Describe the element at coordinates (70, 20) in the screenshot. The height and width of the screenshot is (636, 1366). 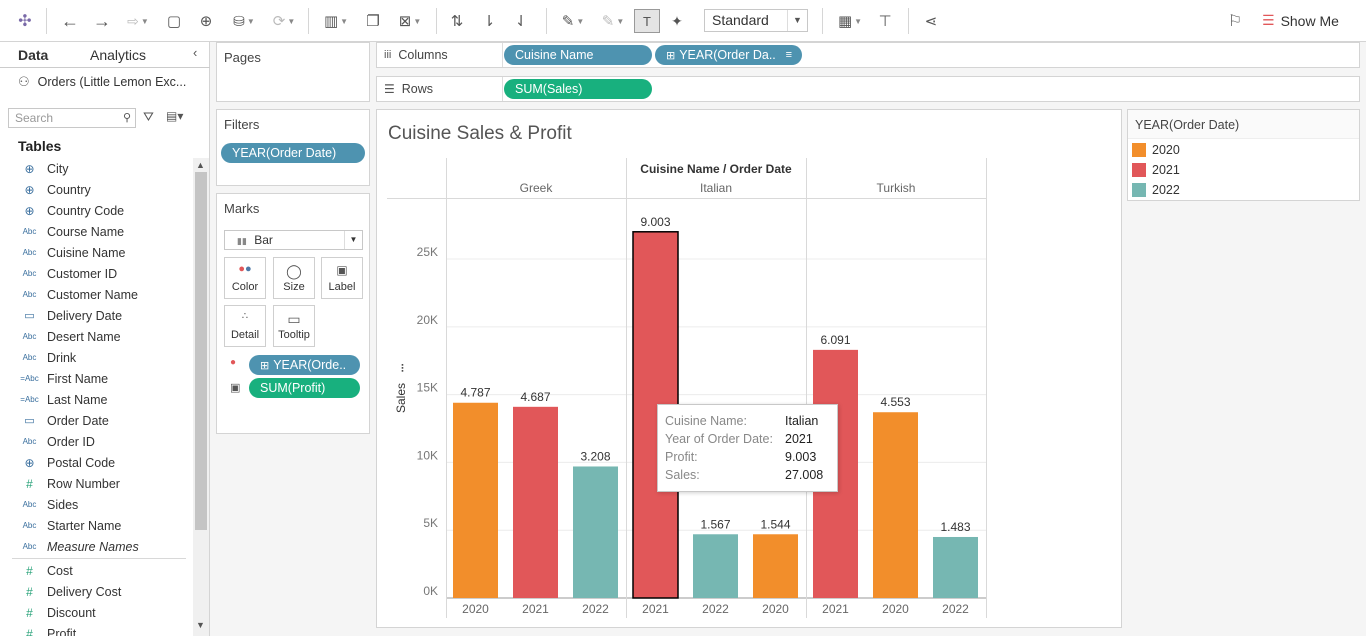
I see `undo-icon: ←` at that location.